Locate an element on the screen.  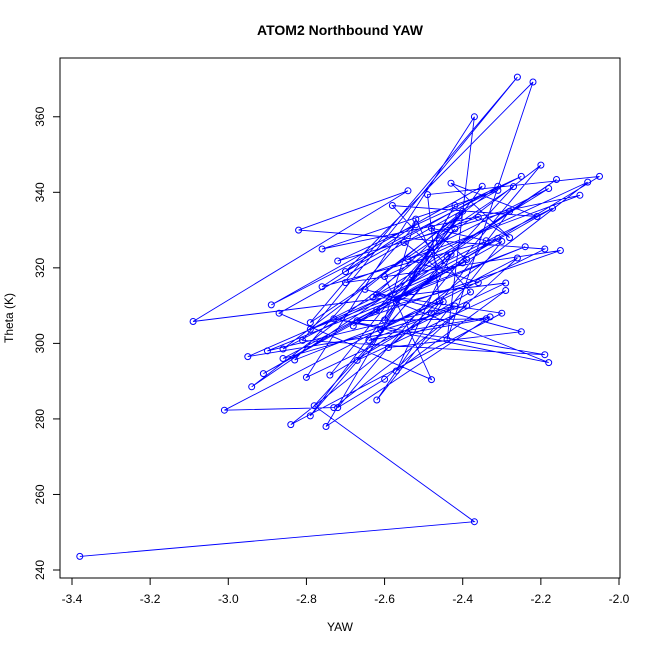
x-axis-label: YAW is located at coordinates (340, 627).